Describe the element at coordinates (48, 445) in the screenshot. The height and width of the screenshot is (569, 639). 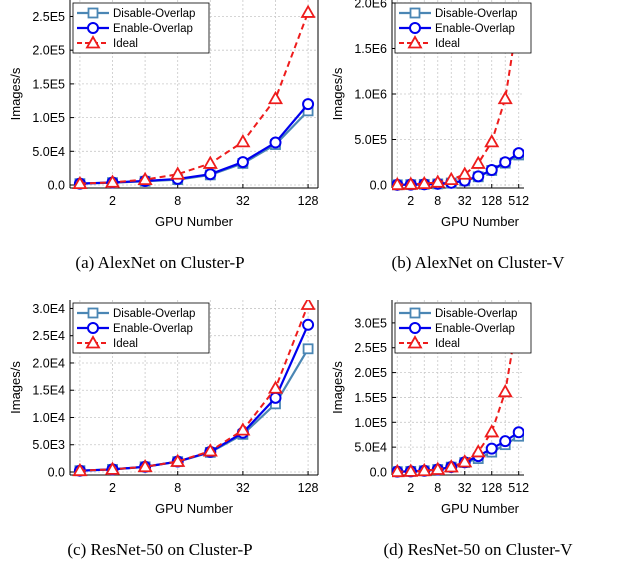
I see `y-tick-label-1: 5.0E3` at that location.